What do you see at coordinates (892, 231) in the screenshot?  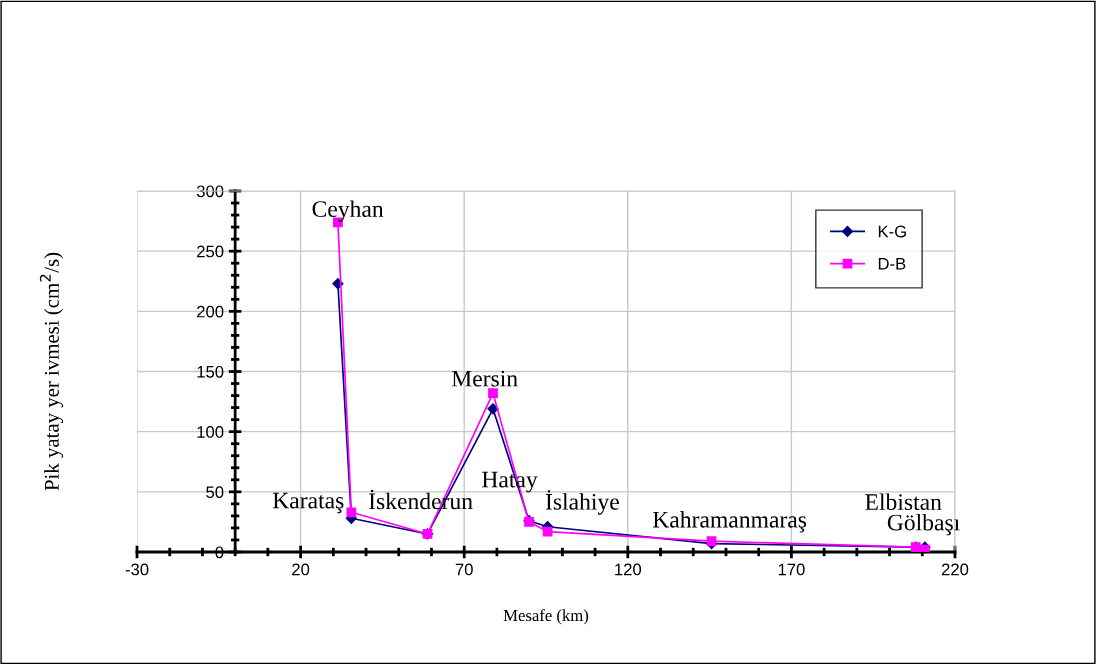 I see `legend-label: K-G` at bounding box center [892, 231].